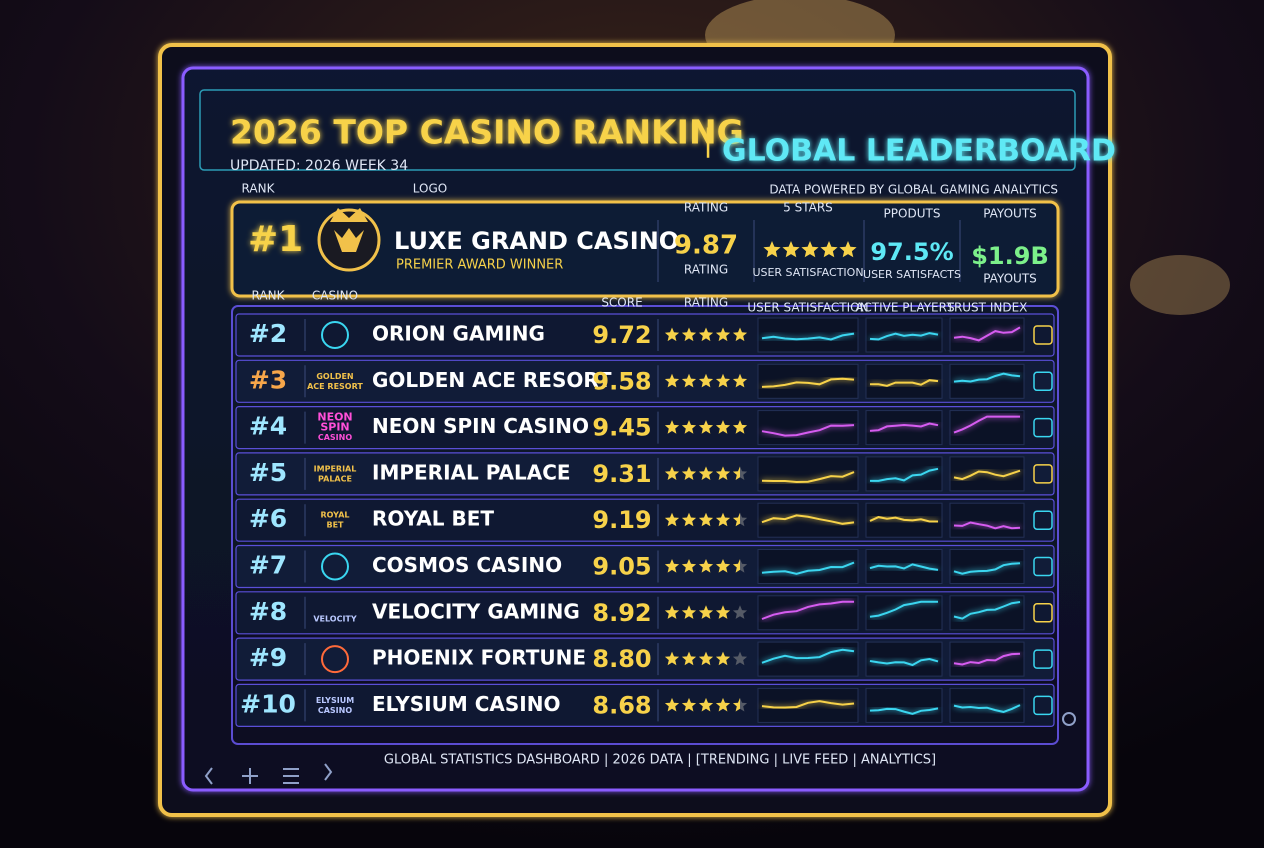 This screenshot has width=1264, height=848. Describe the element at coordinates (480, 426) in the screenshot. I see `casino-name: NEON SPIN CASINO` at that location.